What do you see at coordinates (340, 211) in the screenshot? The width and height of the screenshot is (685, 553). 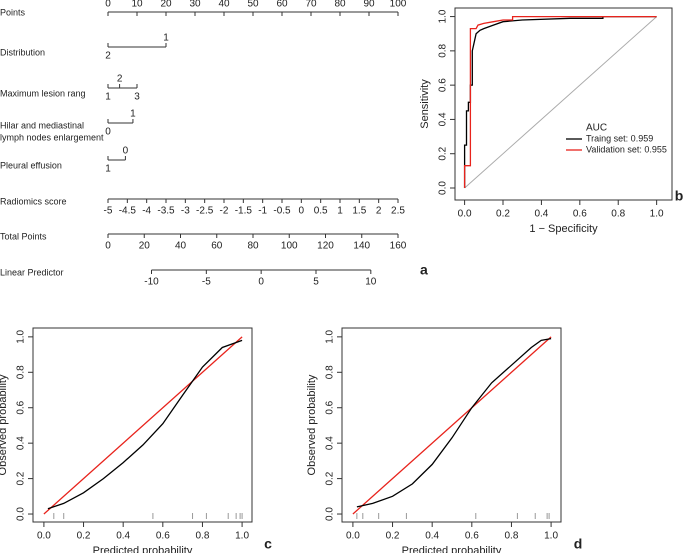 I see `tick-label: 1` at bounding box center [340, 211].